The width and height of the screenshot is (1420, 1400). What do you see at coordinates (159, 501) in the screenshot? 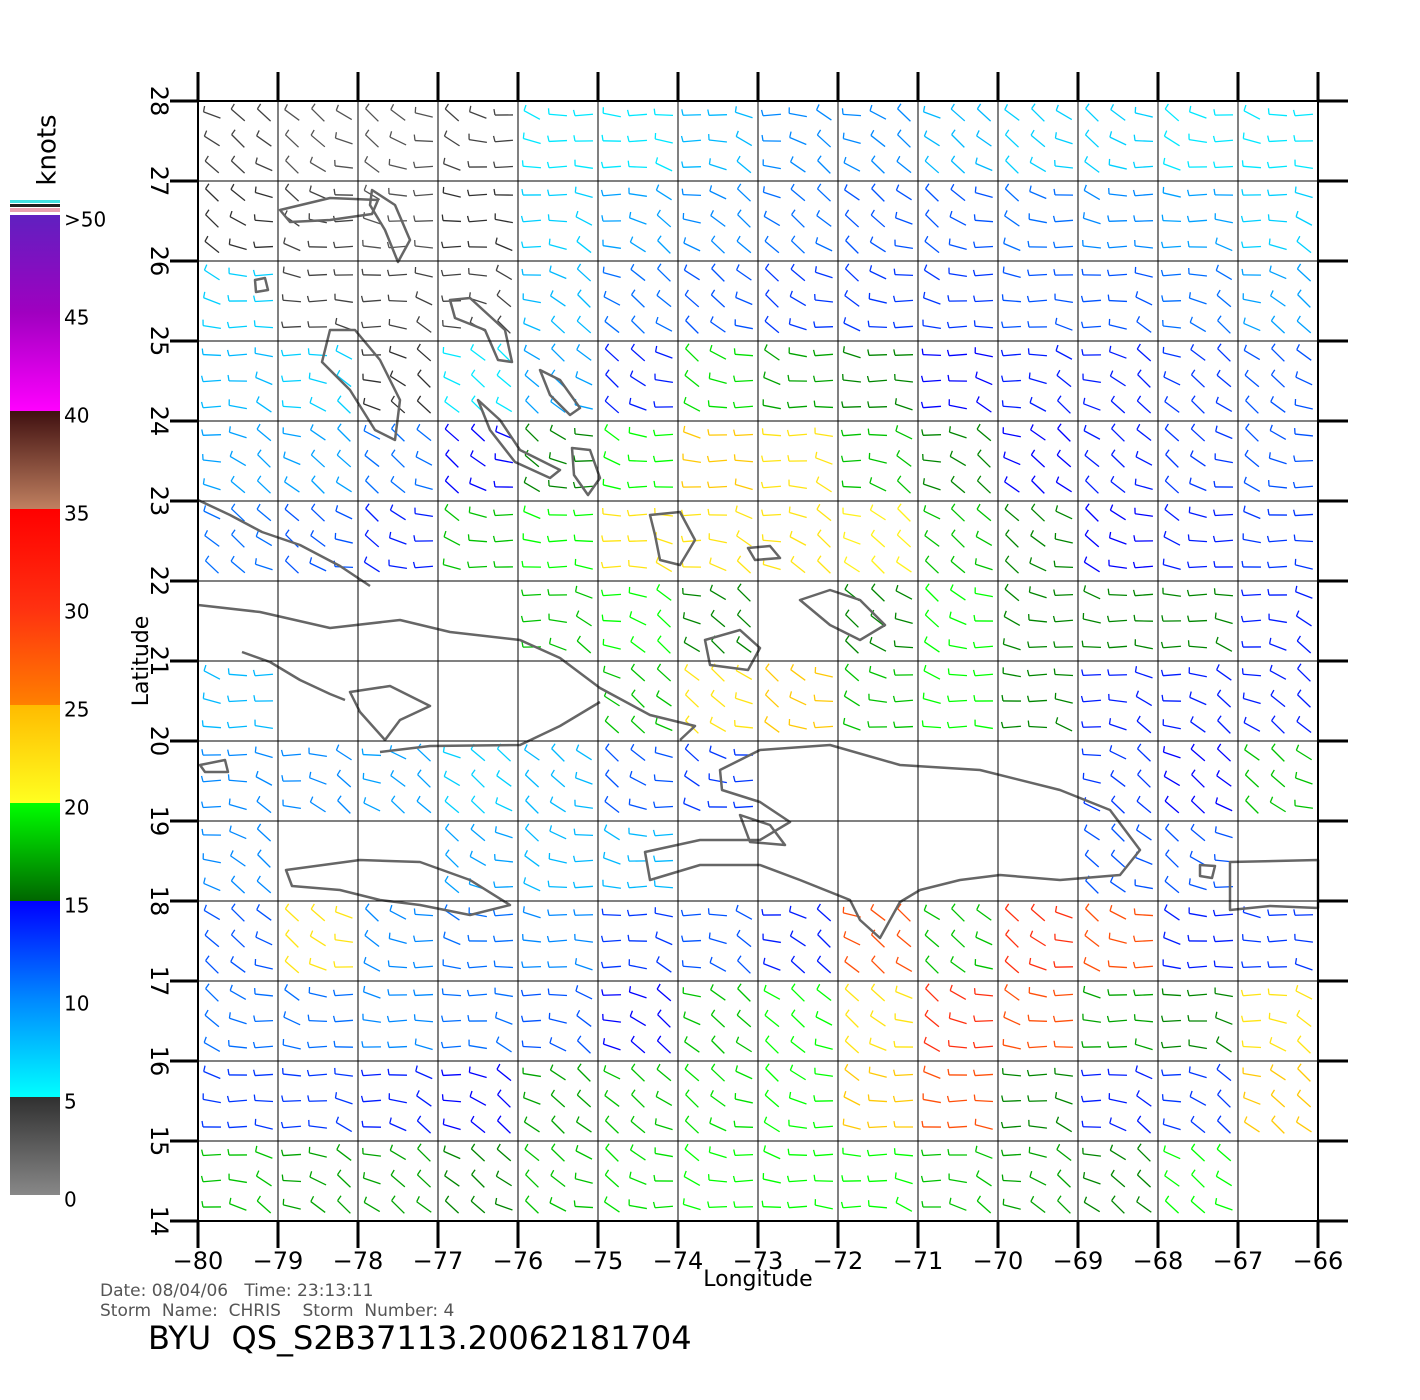
I see `y-tick-label: 23` at bounding box center [159, 501].